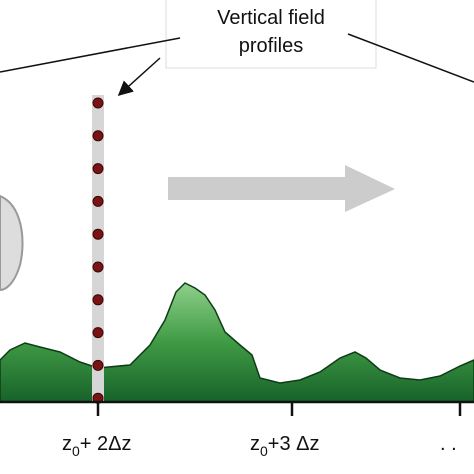 This screenshot has height=474, width=474. I want to click on callout-text: Vertical field, so click(271, 18).